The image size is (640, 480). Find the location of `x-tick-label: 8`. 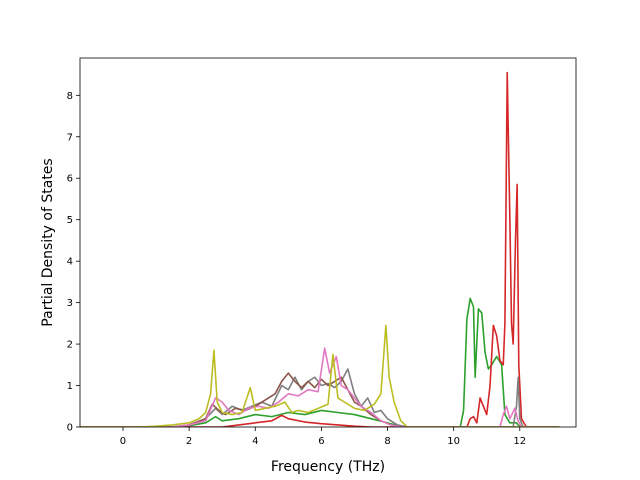

x-tick-label: 8 is located at coordinates (387, 441).